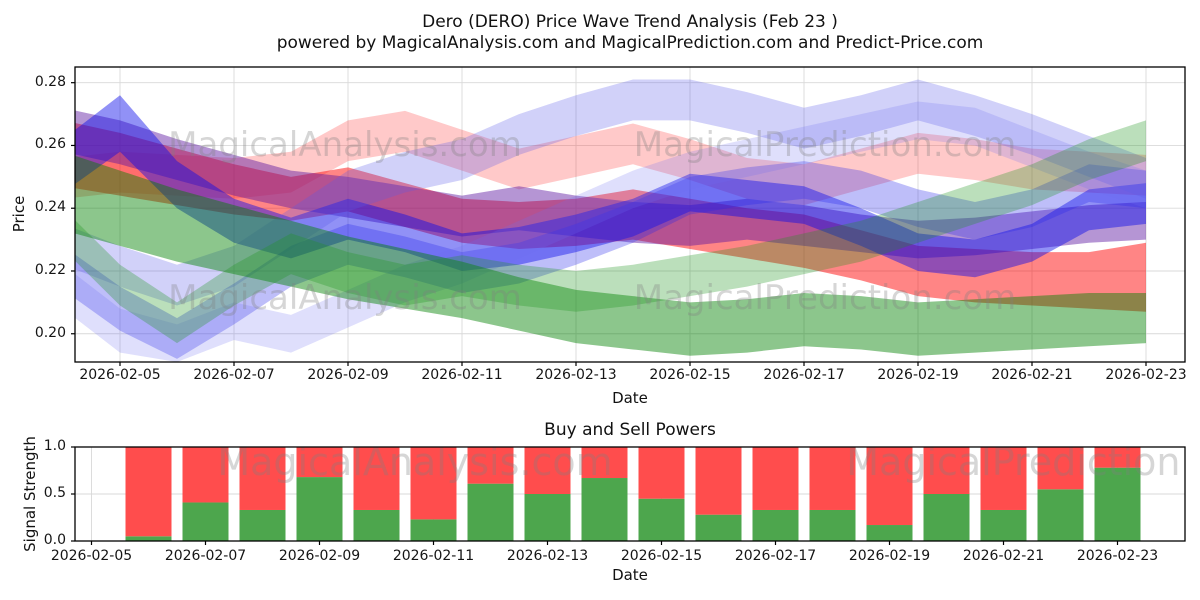 The height and width of the screenshot is (600, 1200). Describe the element at coordinates (547, 556) in the screenshot. I see `power-x-tick-label: 2026-02-13` at that location.